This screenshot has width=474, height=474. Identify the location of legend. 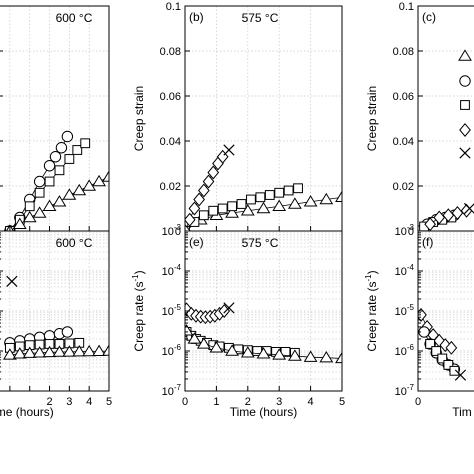
(465, 104).